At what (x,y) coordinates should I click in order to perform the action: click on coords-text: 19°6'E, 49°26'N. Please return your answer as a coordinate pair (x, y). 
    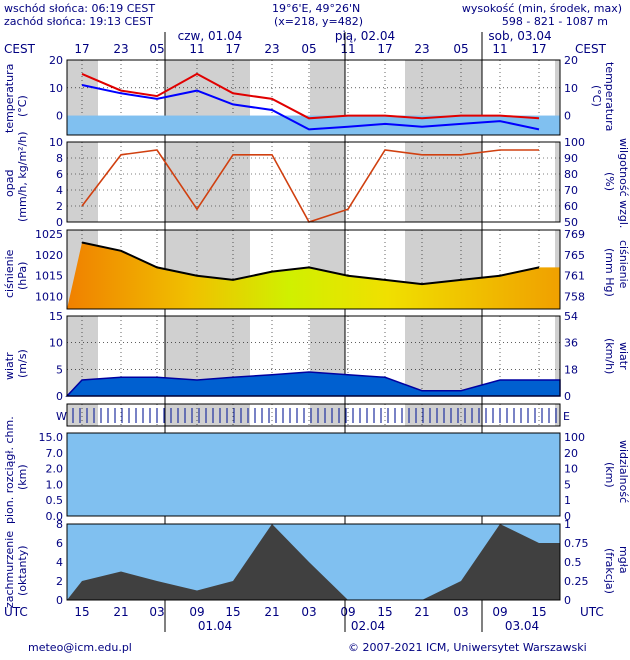
    Looking at the image, I should click on (316, 8).